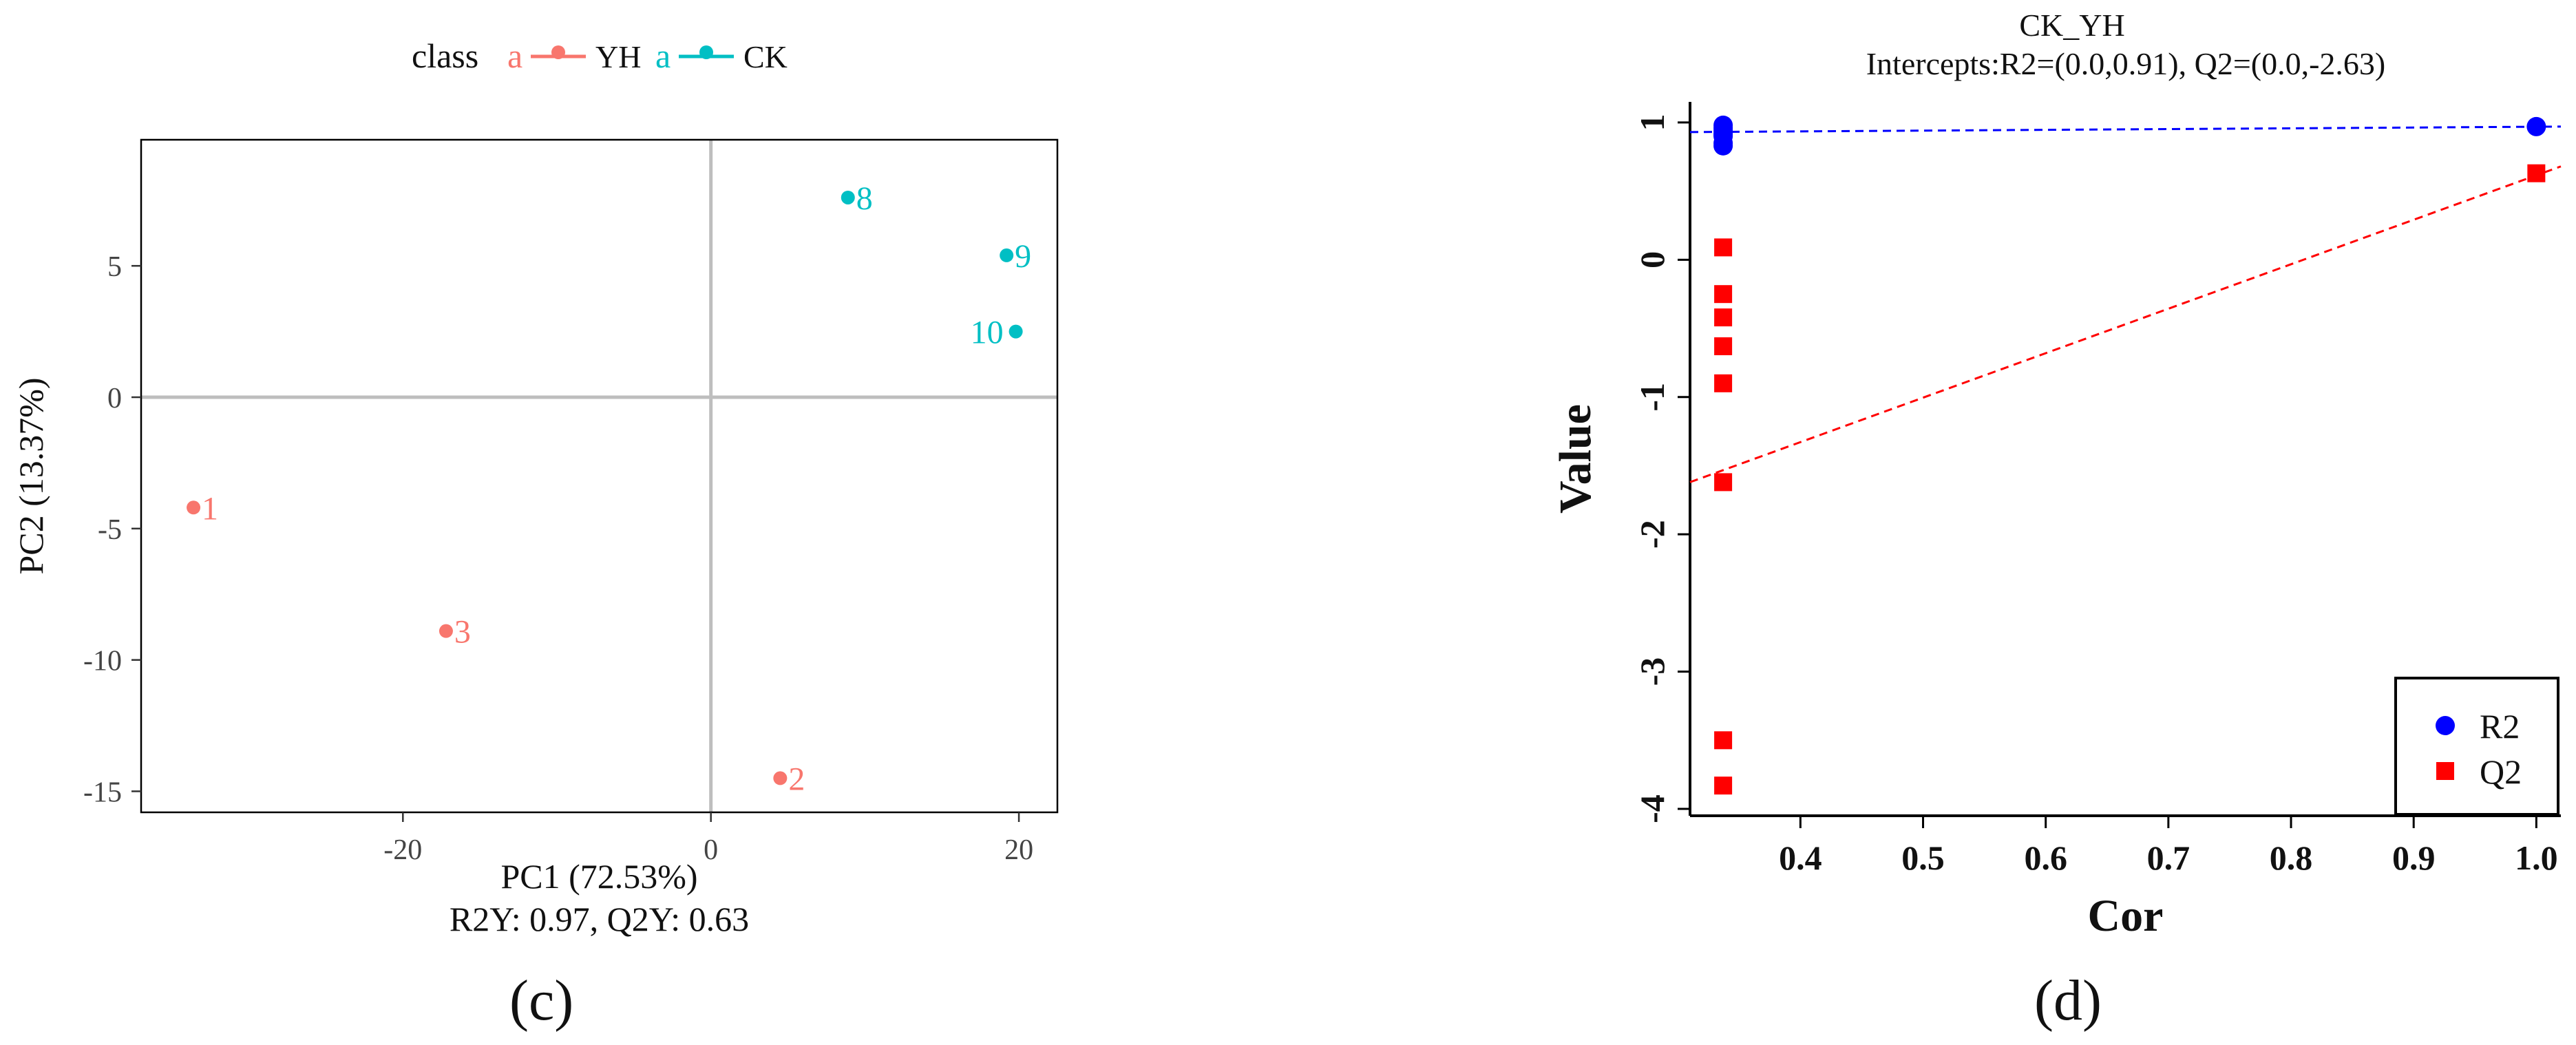 This screenshot has height=1045, width=2576. I want to click on point-label-10: 10, so click(988, 333).